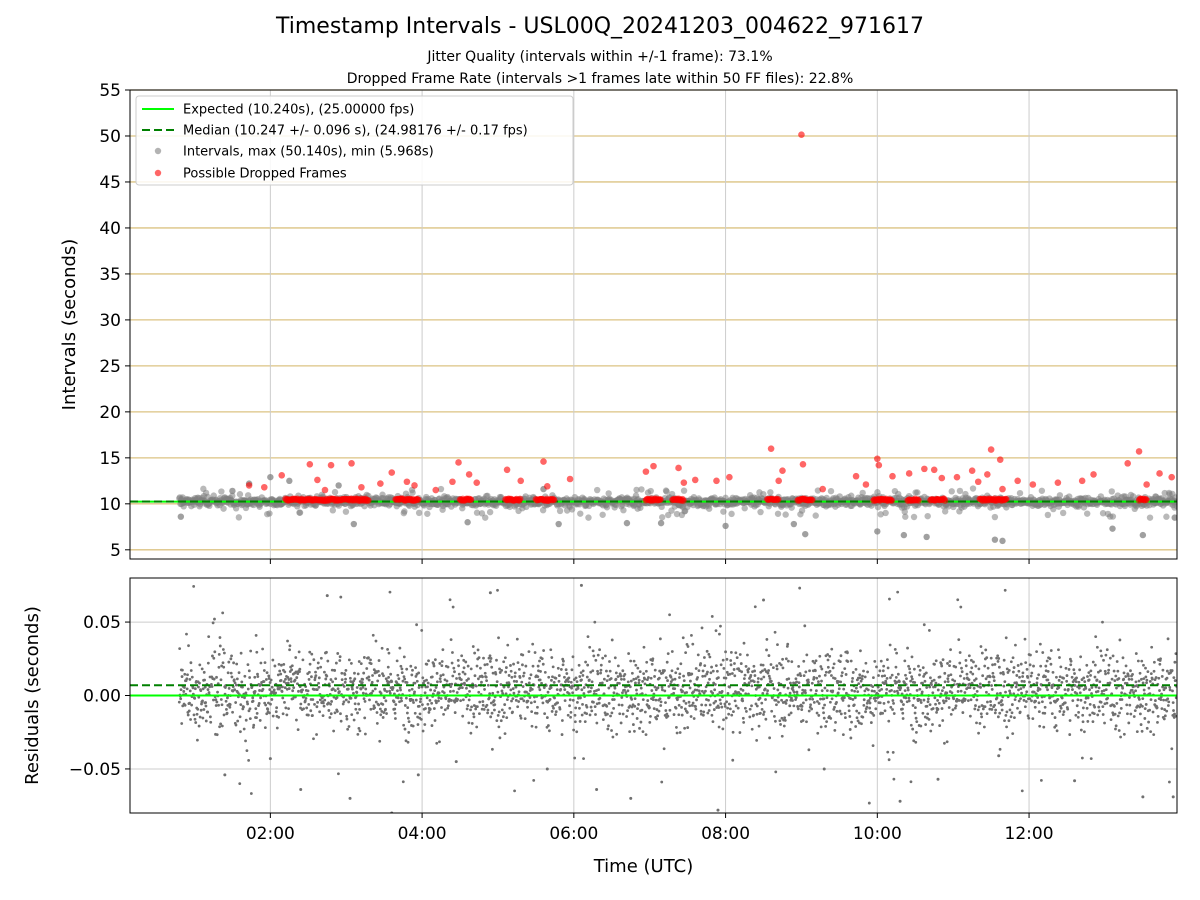  What do you see at coordinates (110, 229) in the screenshot?
I see `y-tick-label: 40` at bounding box center [110, 229].